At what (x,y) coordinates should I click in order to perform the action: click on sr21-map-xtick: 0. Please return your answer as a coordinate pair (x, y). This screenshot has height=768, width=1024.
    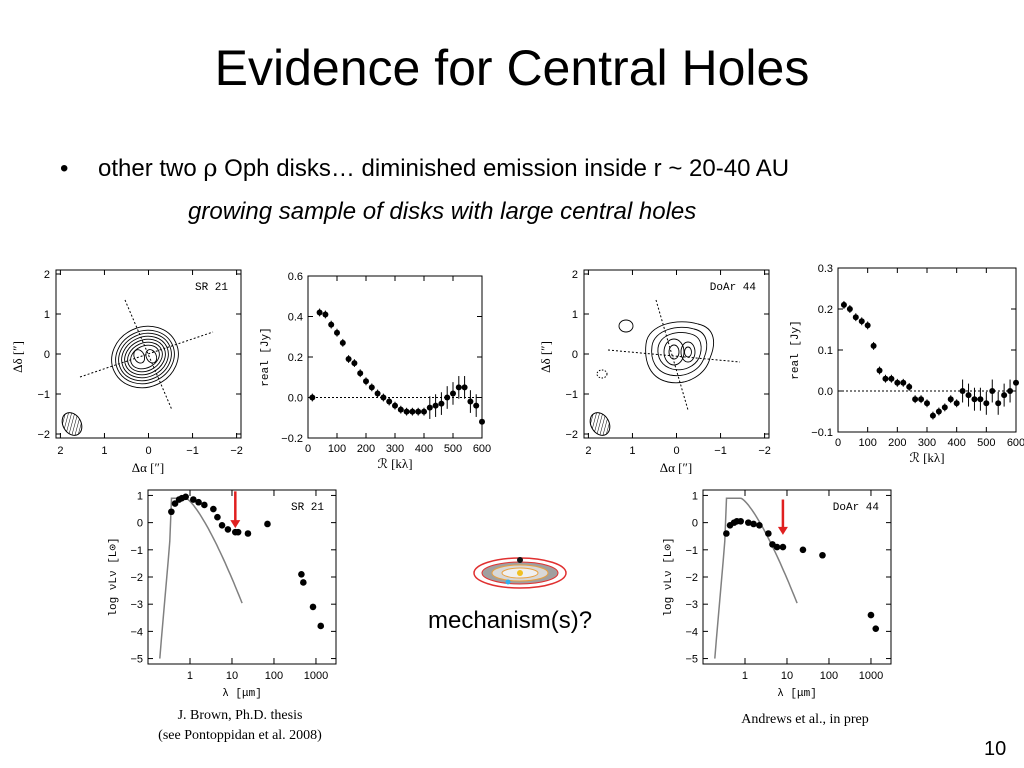
    Looking at the image, I should click on (148, 451).